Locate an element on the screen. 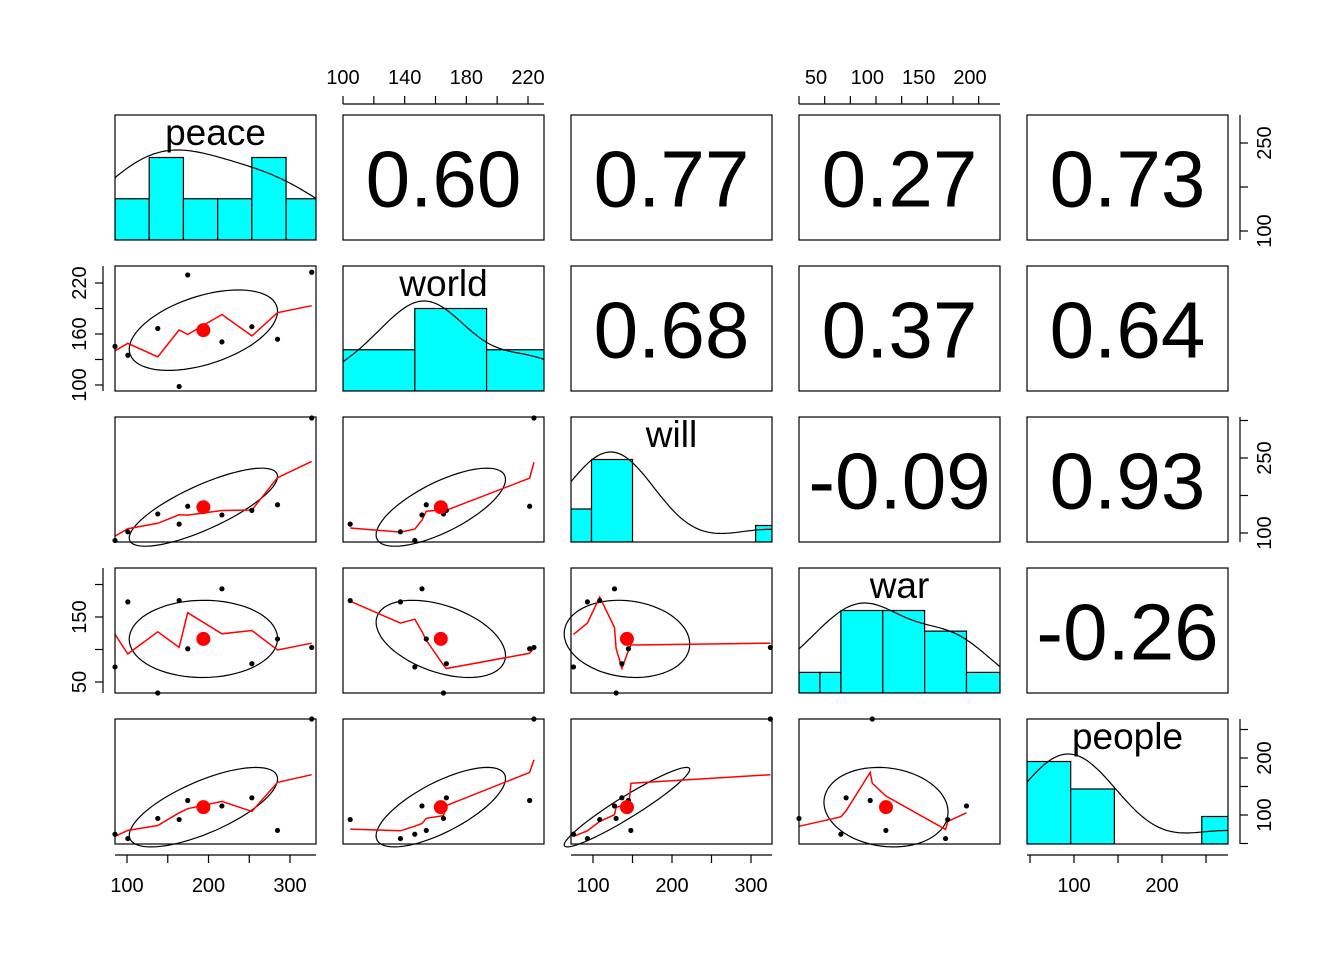 The height and width of the screenshot is (960, 1344). histogram-will is located at coordinates (671, 496).